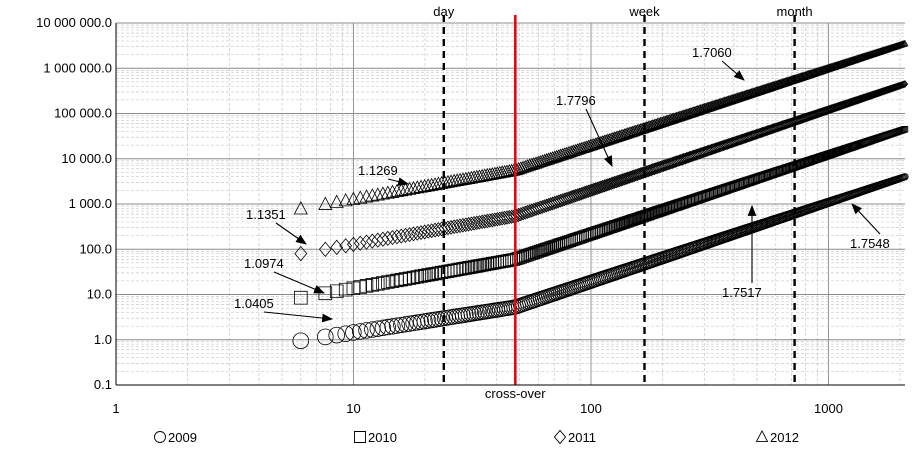  What do you see at coordinates (254, 303) in the screenshot?
I see `annotation-1-0405: 1.0405` at bounding box center [254, 303].